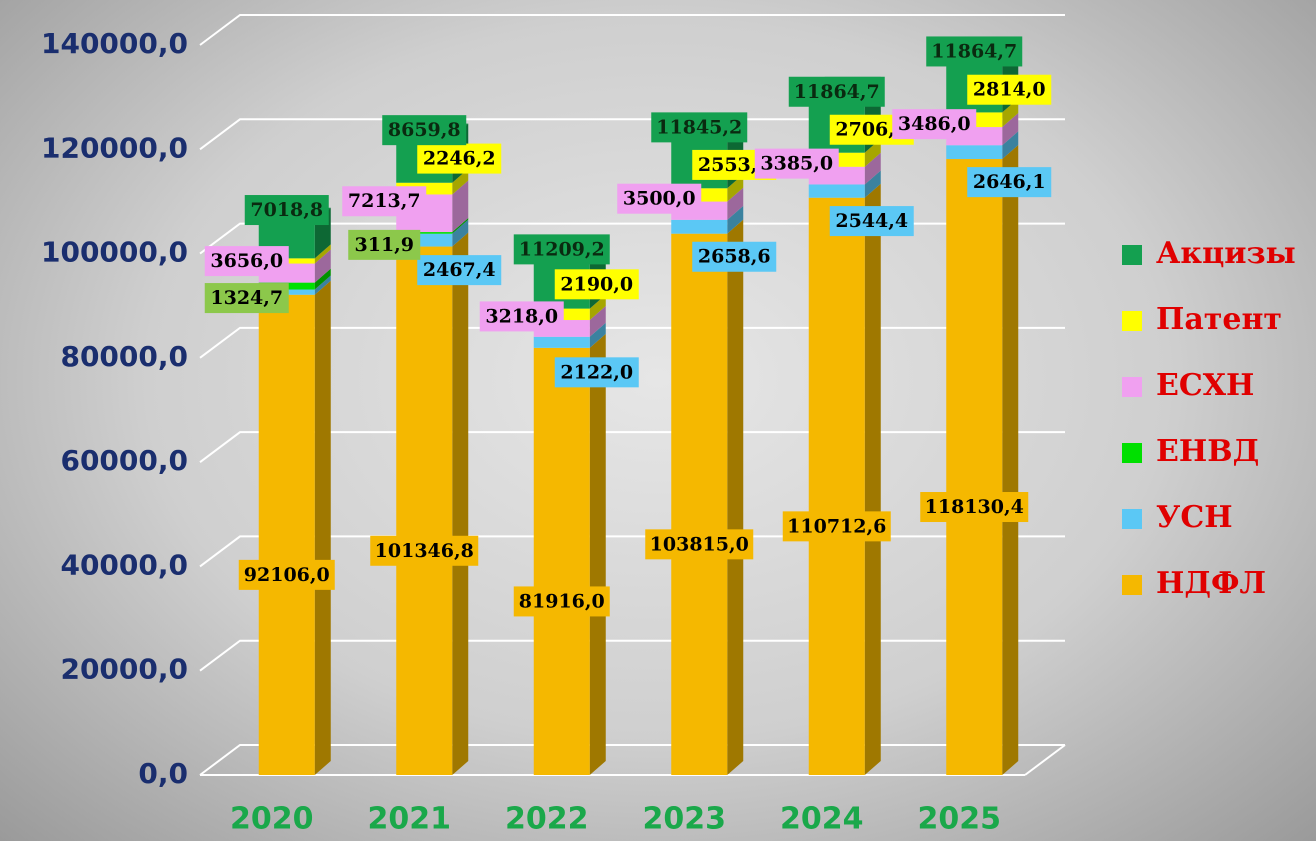  Describe the element at coordinates (272, 819) in the screenshot. I see `x-tick-label: 2020` at that location.